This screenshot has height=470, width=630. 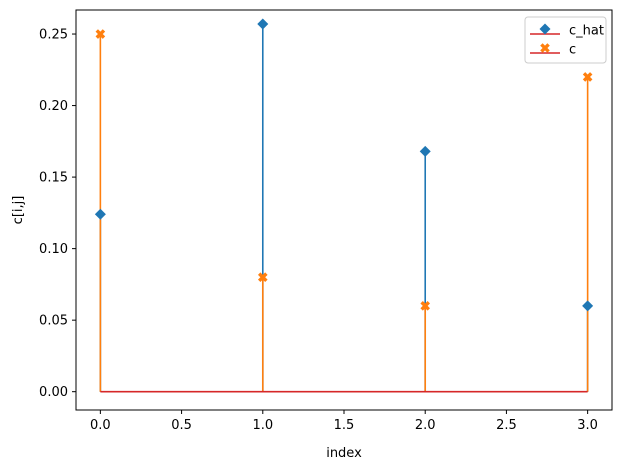 I want to click on x-tick-label: 0.5, so click(x=181, y=425).